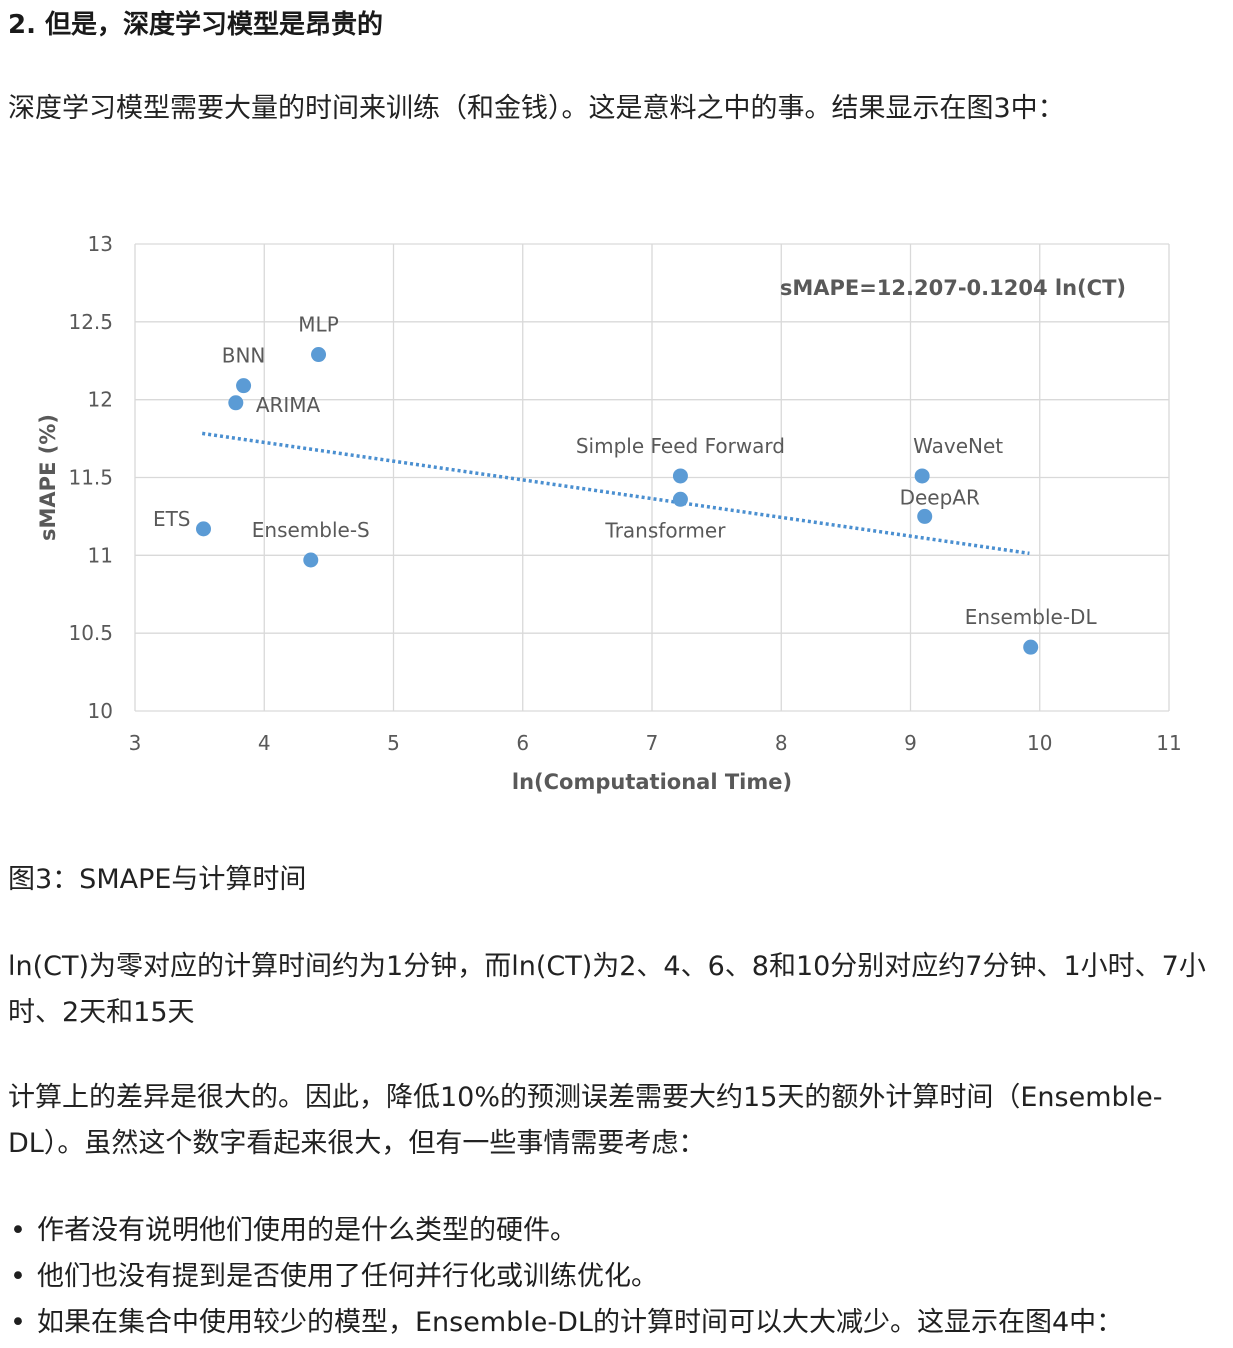  I want to click on x-tick-label: 5, so click(393, 743).